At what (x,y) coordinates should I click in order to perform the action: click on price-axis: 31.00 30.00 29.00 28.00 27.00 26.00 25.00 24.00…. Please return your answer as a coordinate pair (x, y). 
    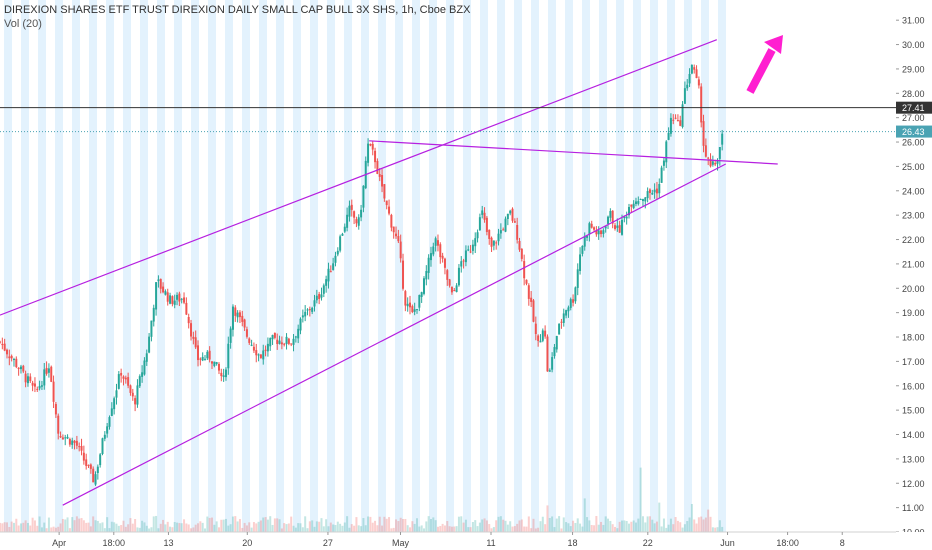
    Looking at the image, I should click on (914, 275).